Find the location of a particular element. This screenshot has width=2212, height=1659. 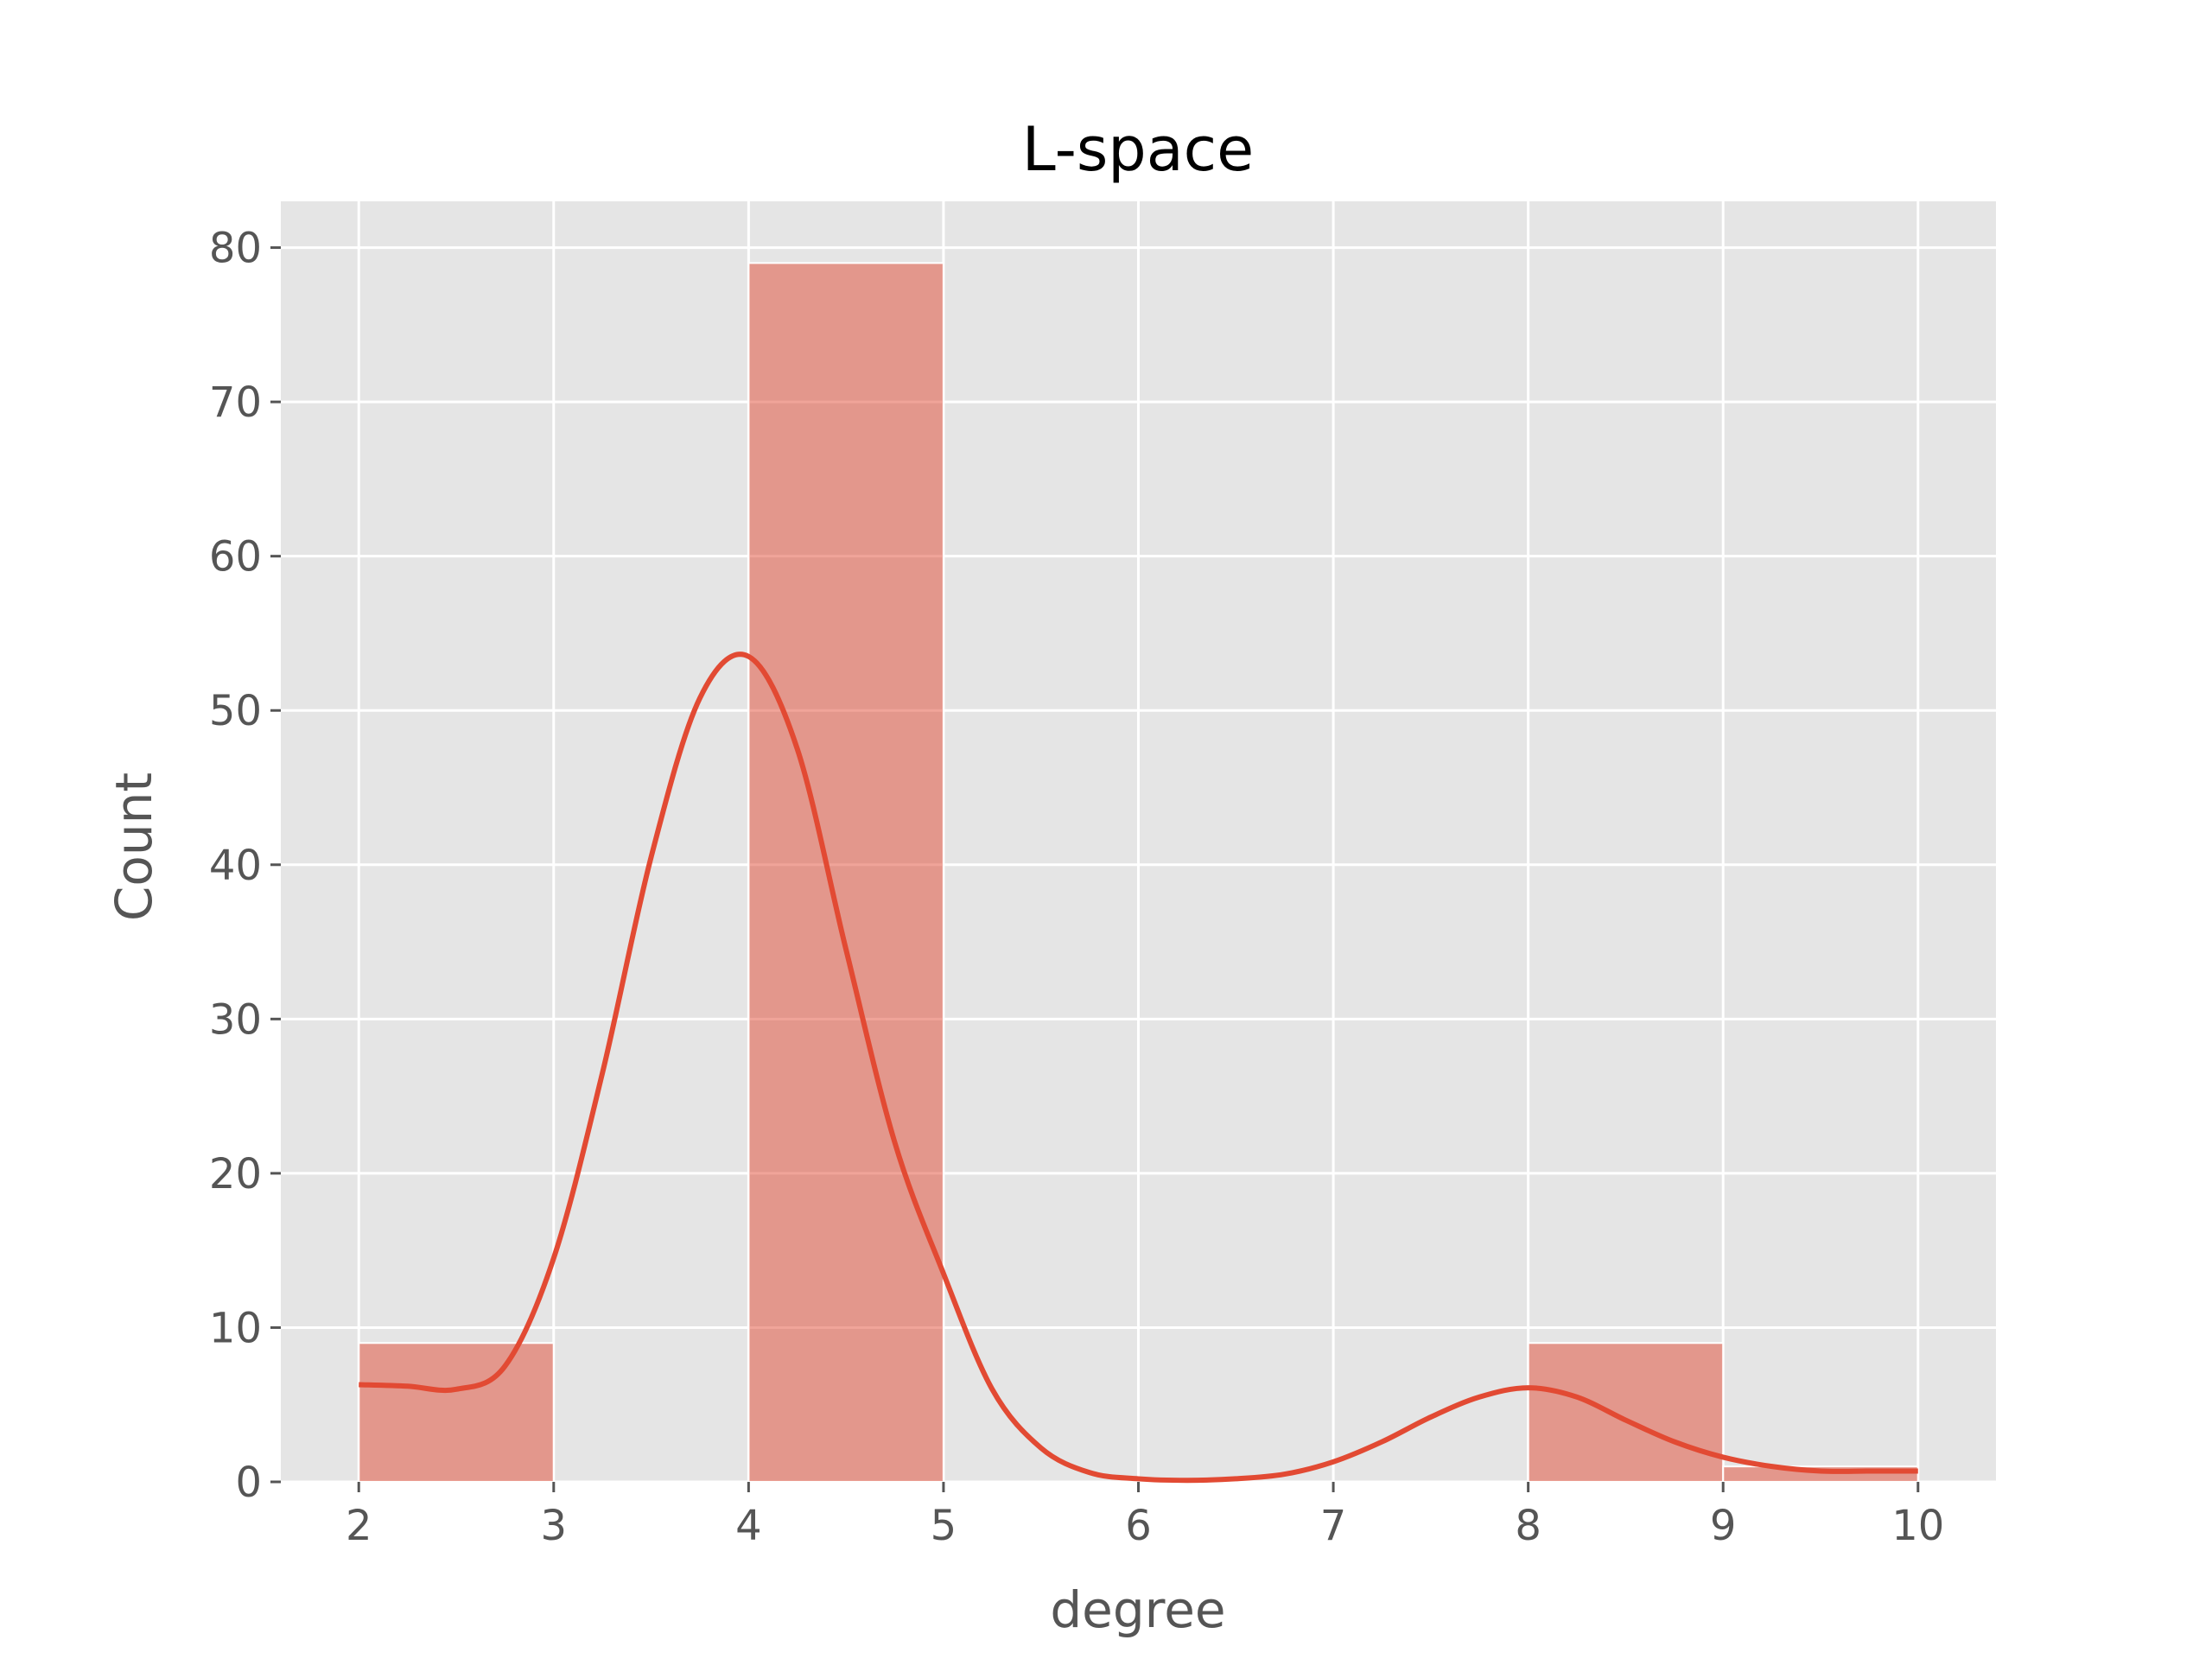

y-tick-label: 0 is located at coordinates (248, 1483).